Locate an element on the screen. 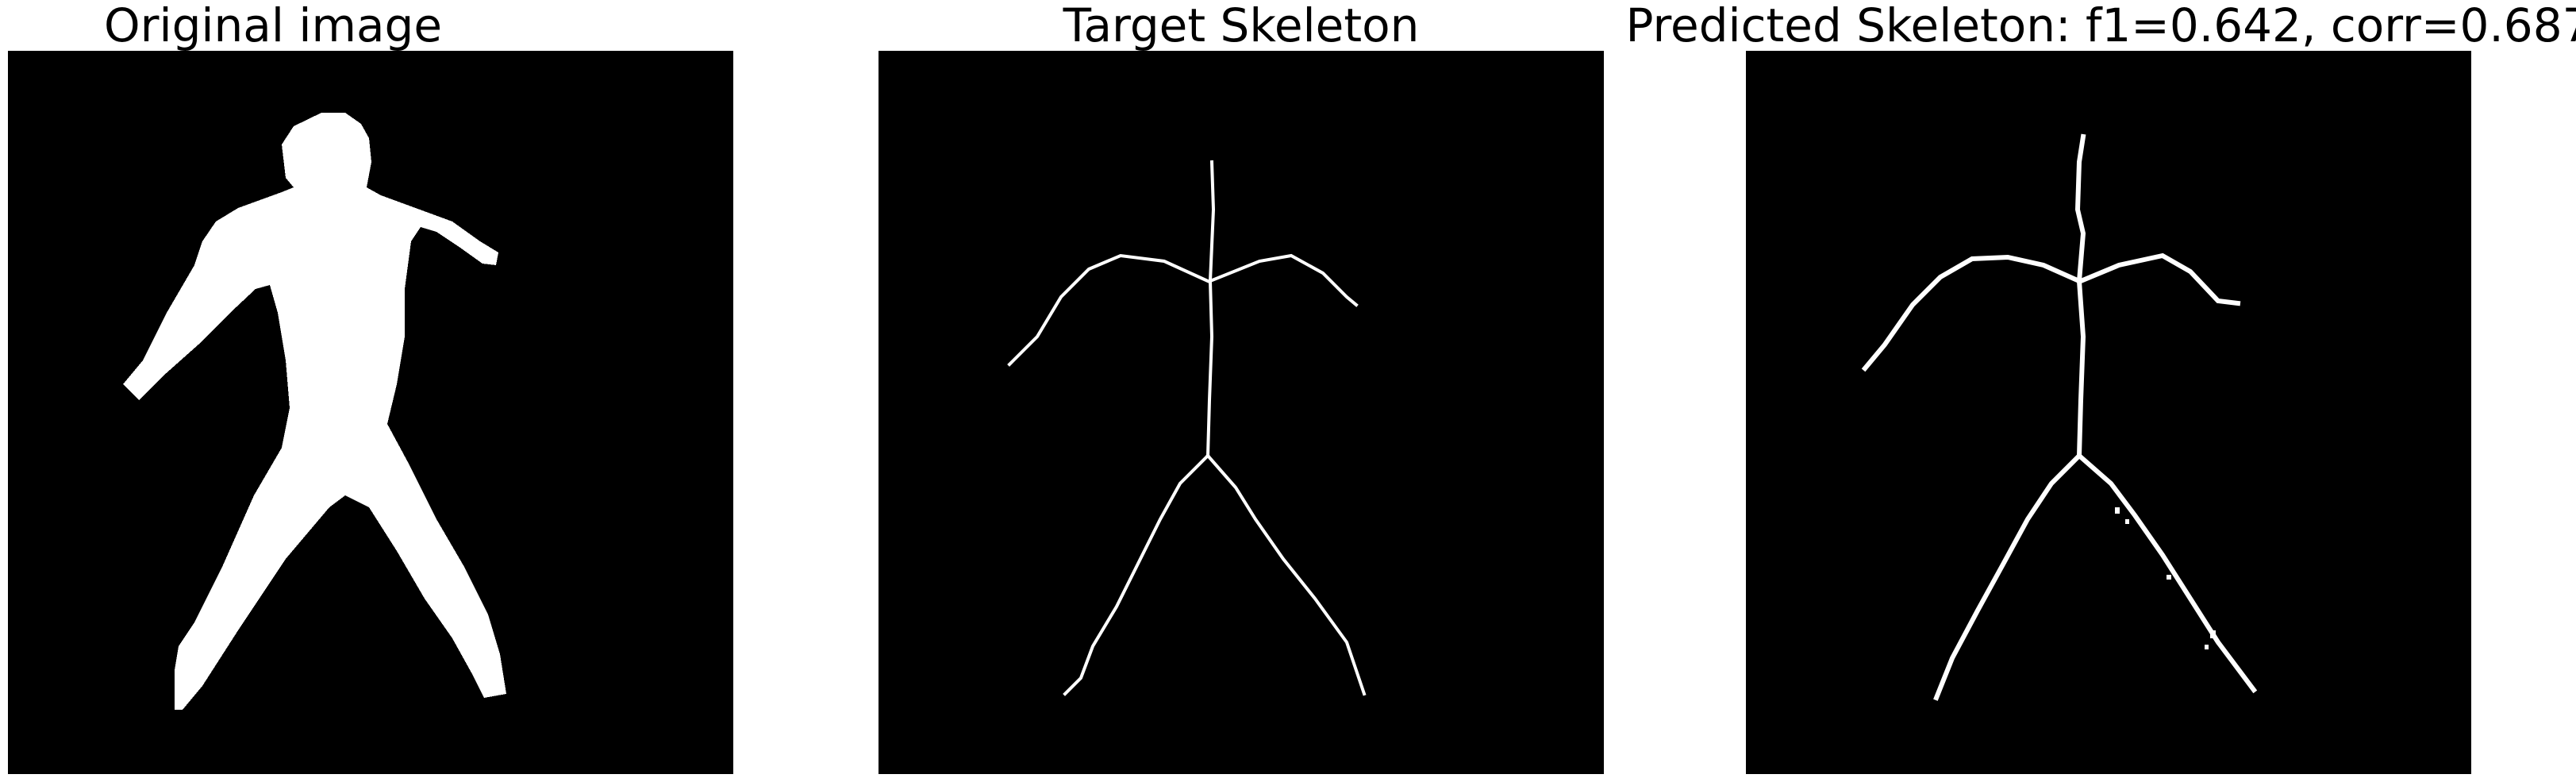 The image size is (2576, 782). predicted-right-leg is located at coordinates (2166, 573).